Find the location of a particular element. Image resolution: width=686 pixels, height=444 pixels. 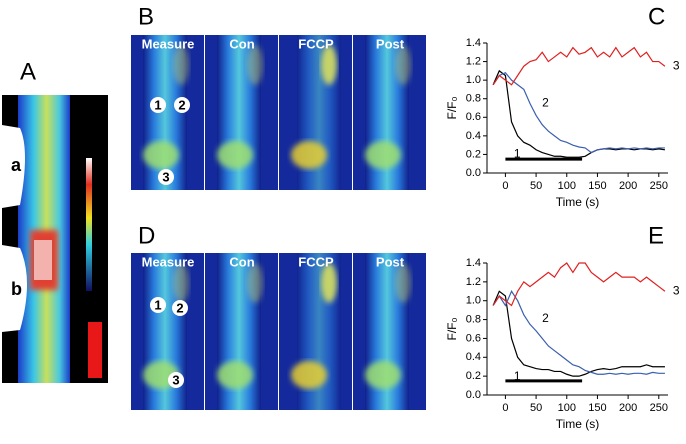

panel-a-image is located at coordinates (55, 239).